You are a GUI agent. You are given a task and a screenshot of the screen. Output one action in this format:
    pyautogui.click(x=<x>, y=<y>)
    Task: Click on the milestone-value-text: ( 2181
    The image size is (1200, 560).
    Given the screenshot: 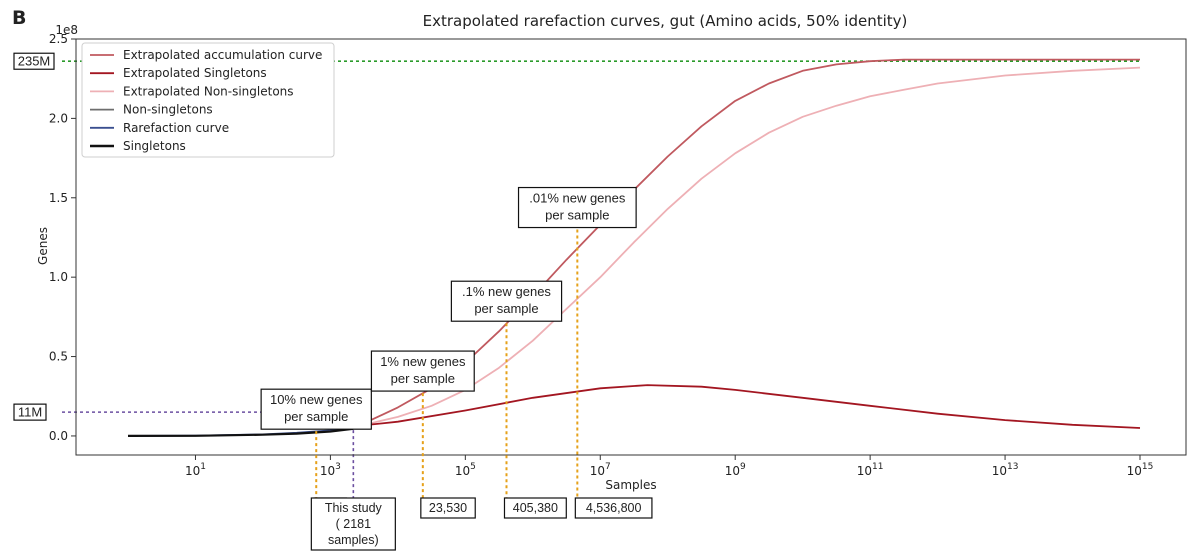 What is the action you would take?
    pyautogui.click(x=353, y=524)
    